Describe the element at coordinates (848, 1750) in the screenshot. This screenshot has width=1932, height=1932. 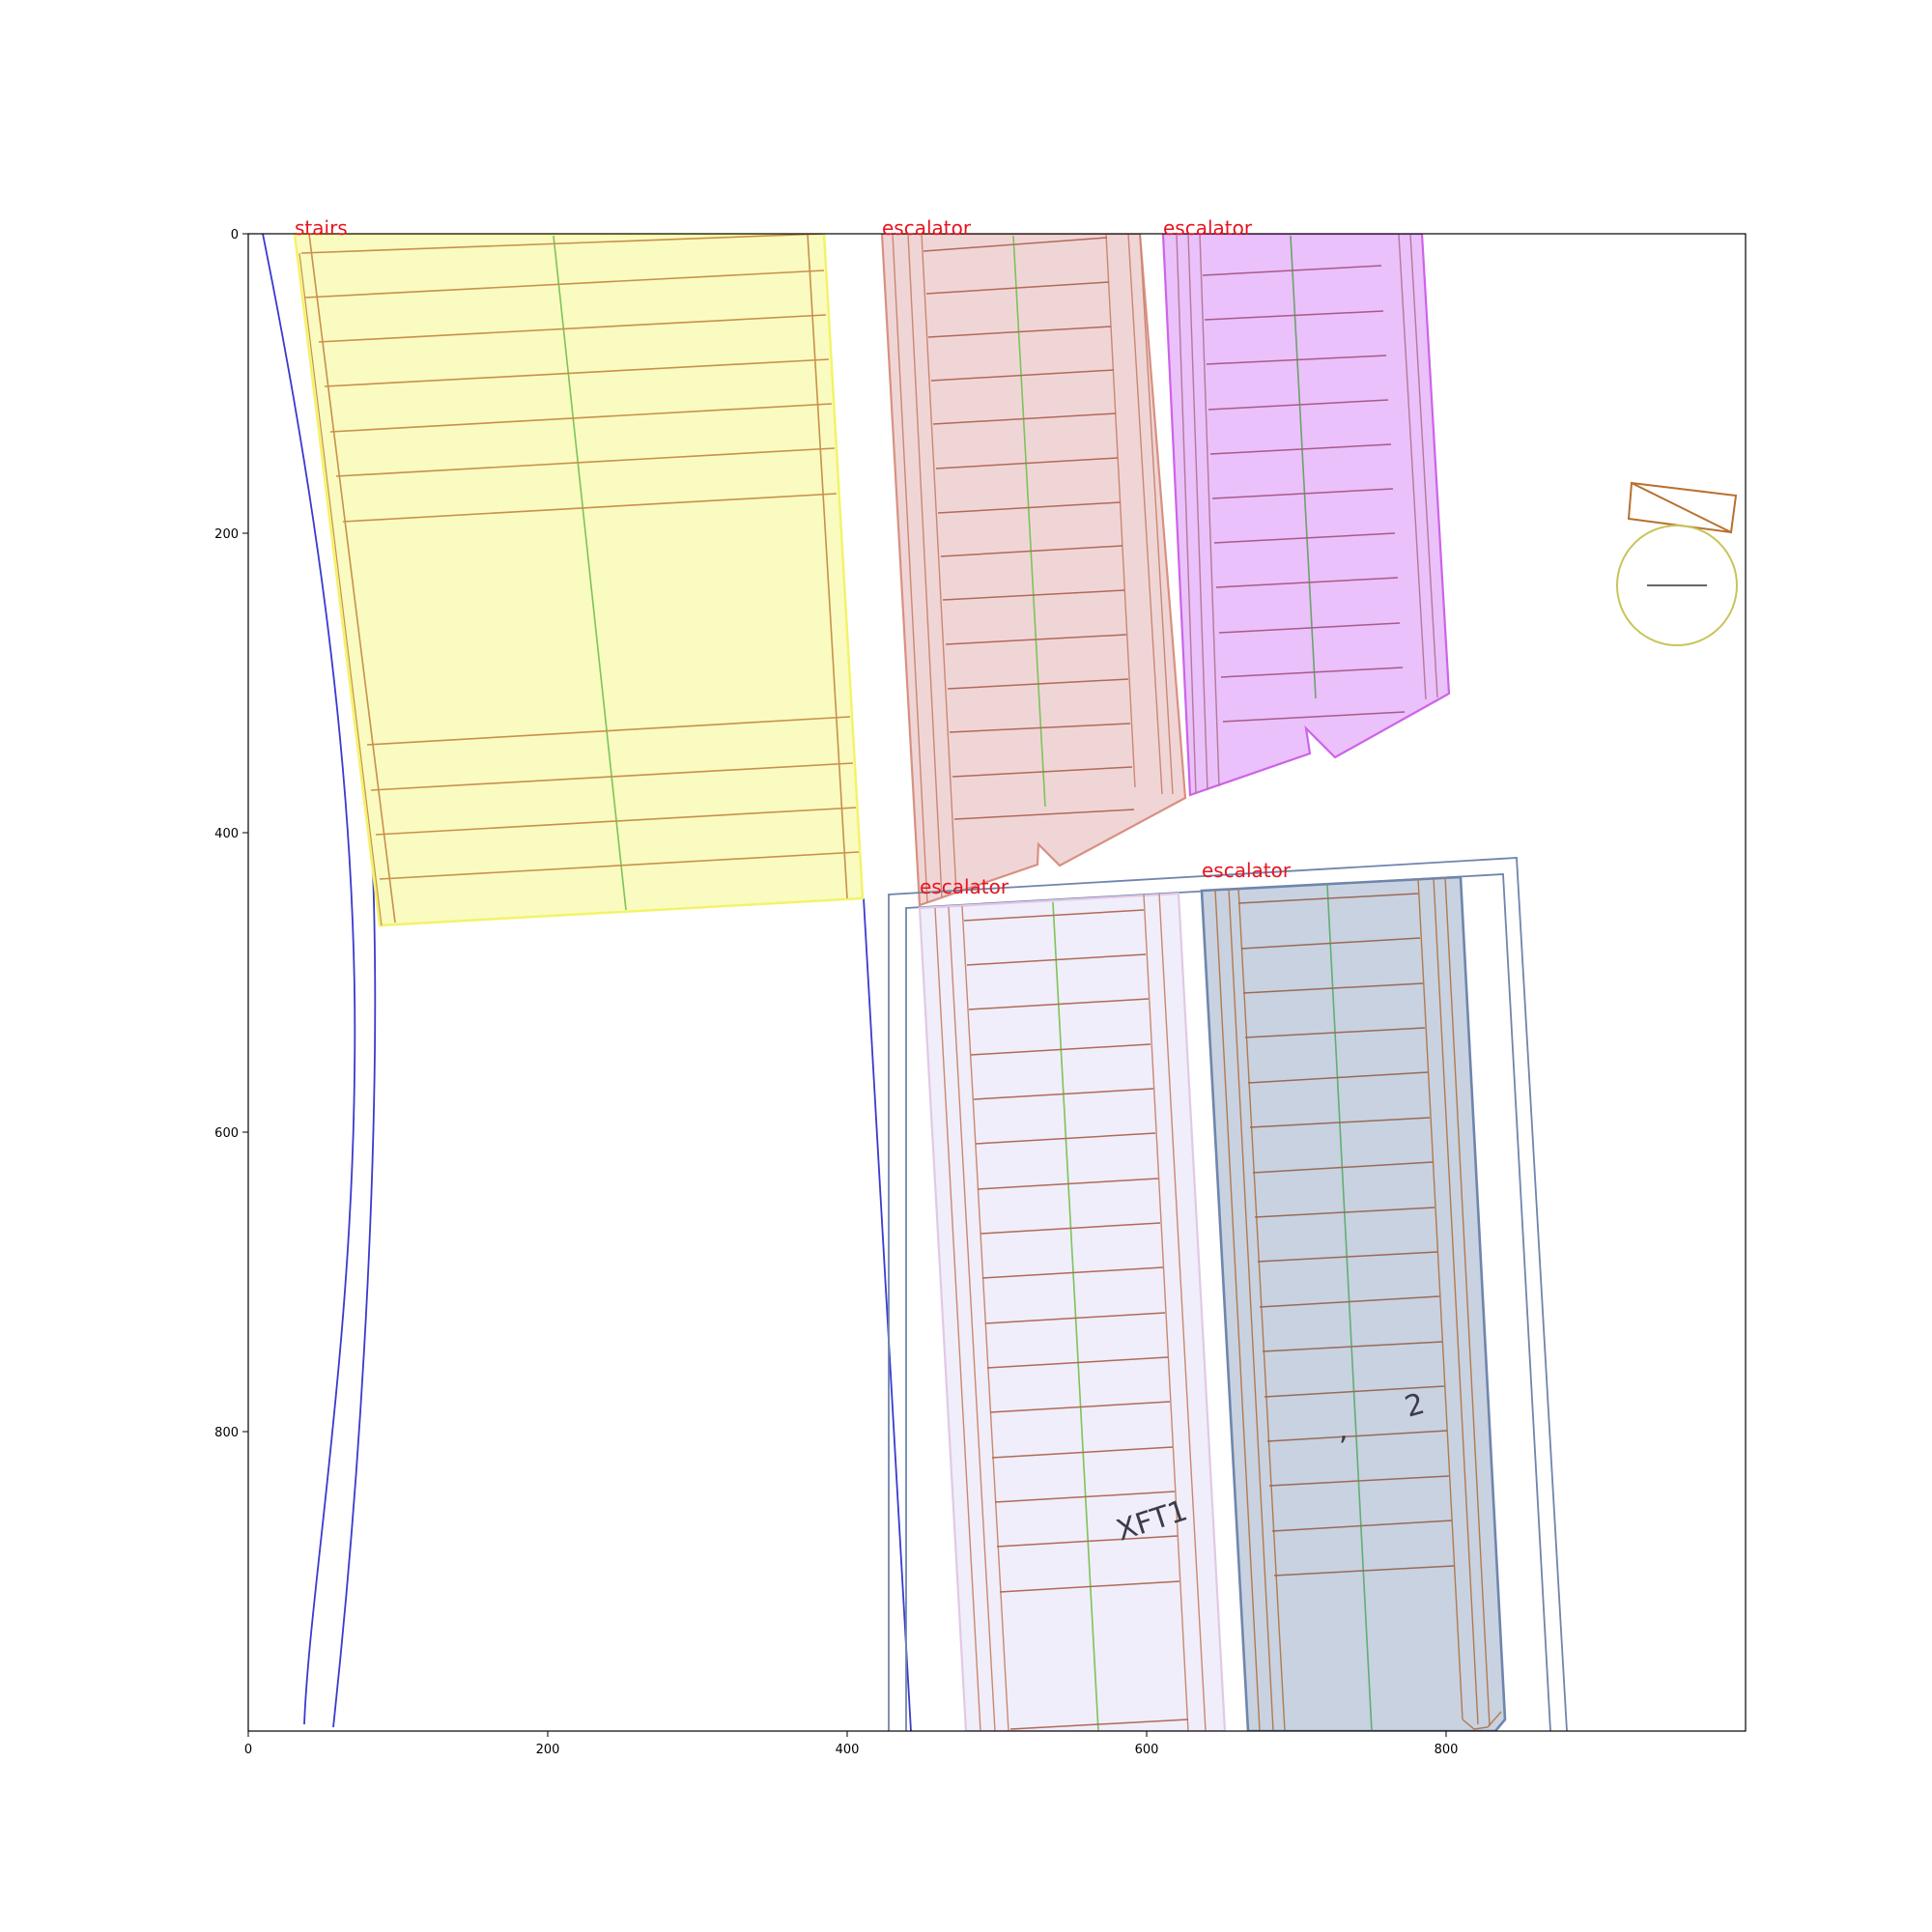
I see `x-tick-label: 400` at that location.